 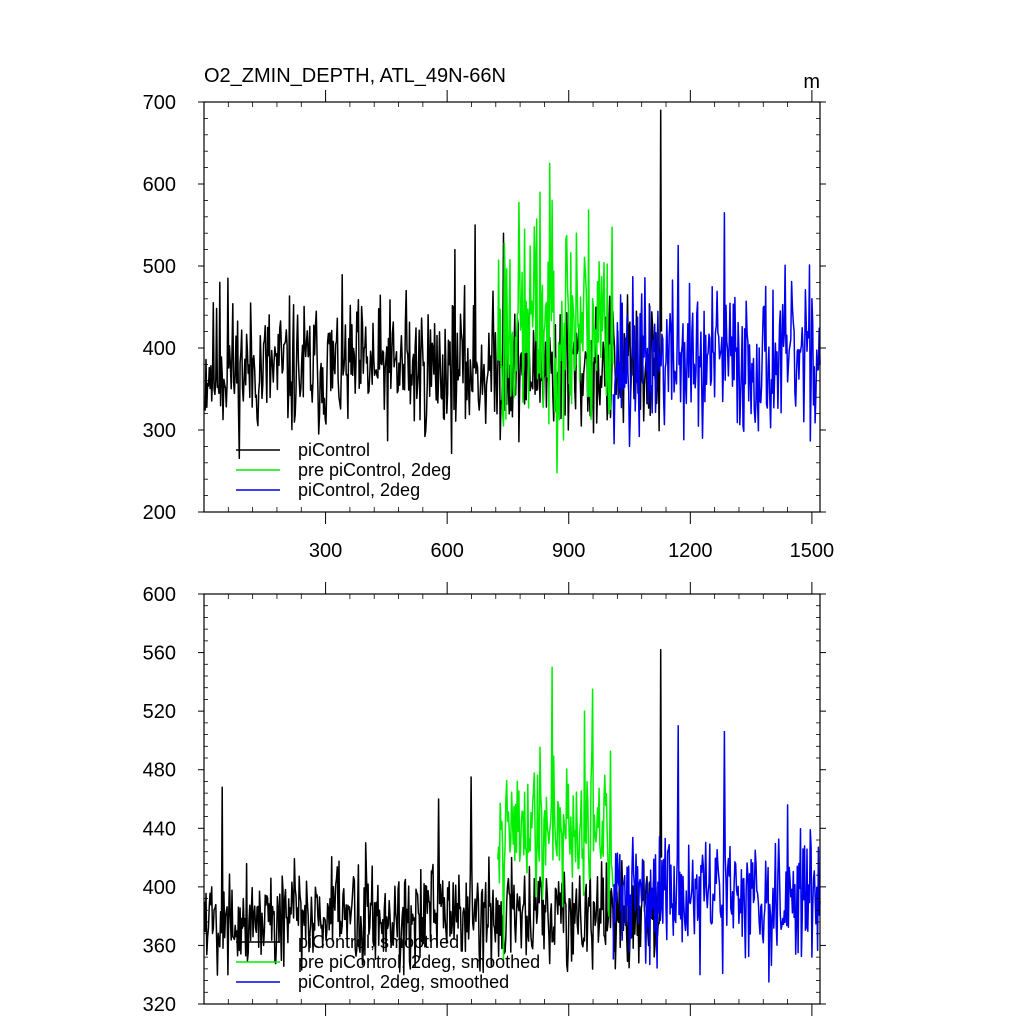 What do you see at coordinates (159, 654) in the screenshot?
I see `y-tick-label: 560` at bounding box center [159, 654].